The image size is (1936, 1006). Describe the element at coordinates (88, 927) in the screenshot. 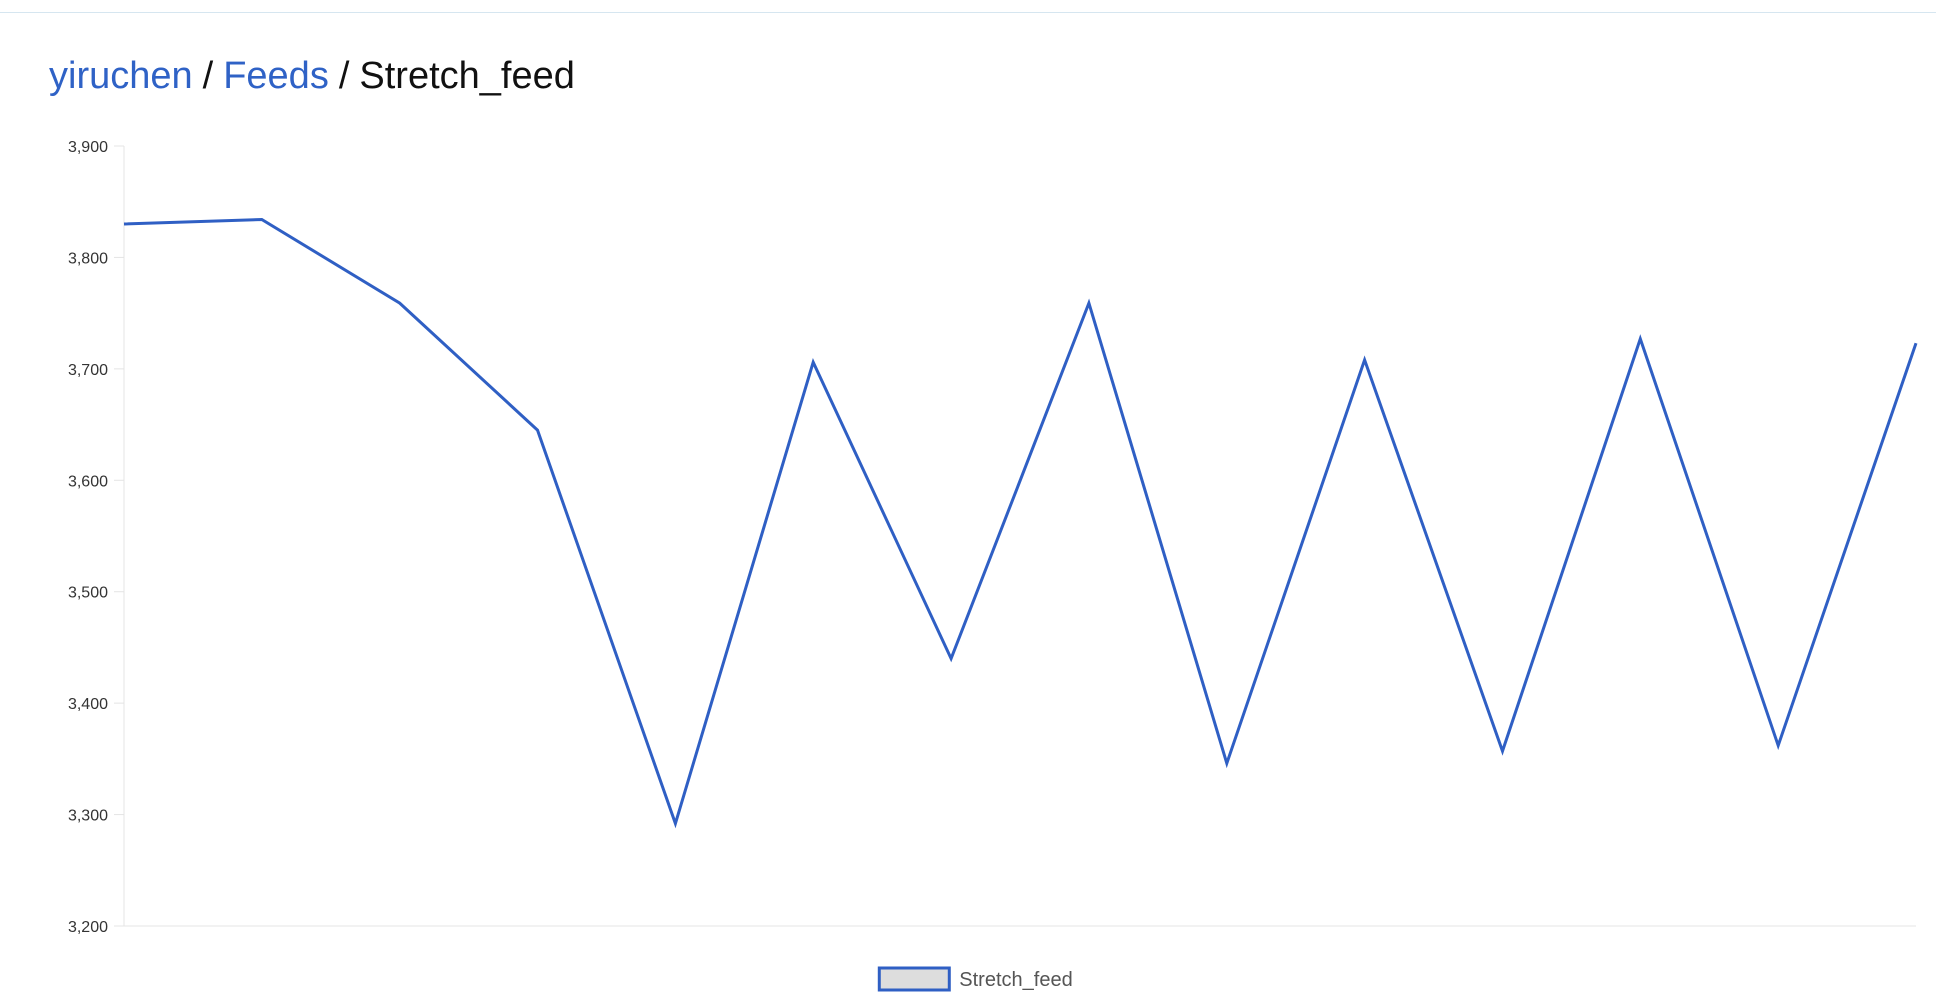

I see `y-tick-label: 3,200` at that location.